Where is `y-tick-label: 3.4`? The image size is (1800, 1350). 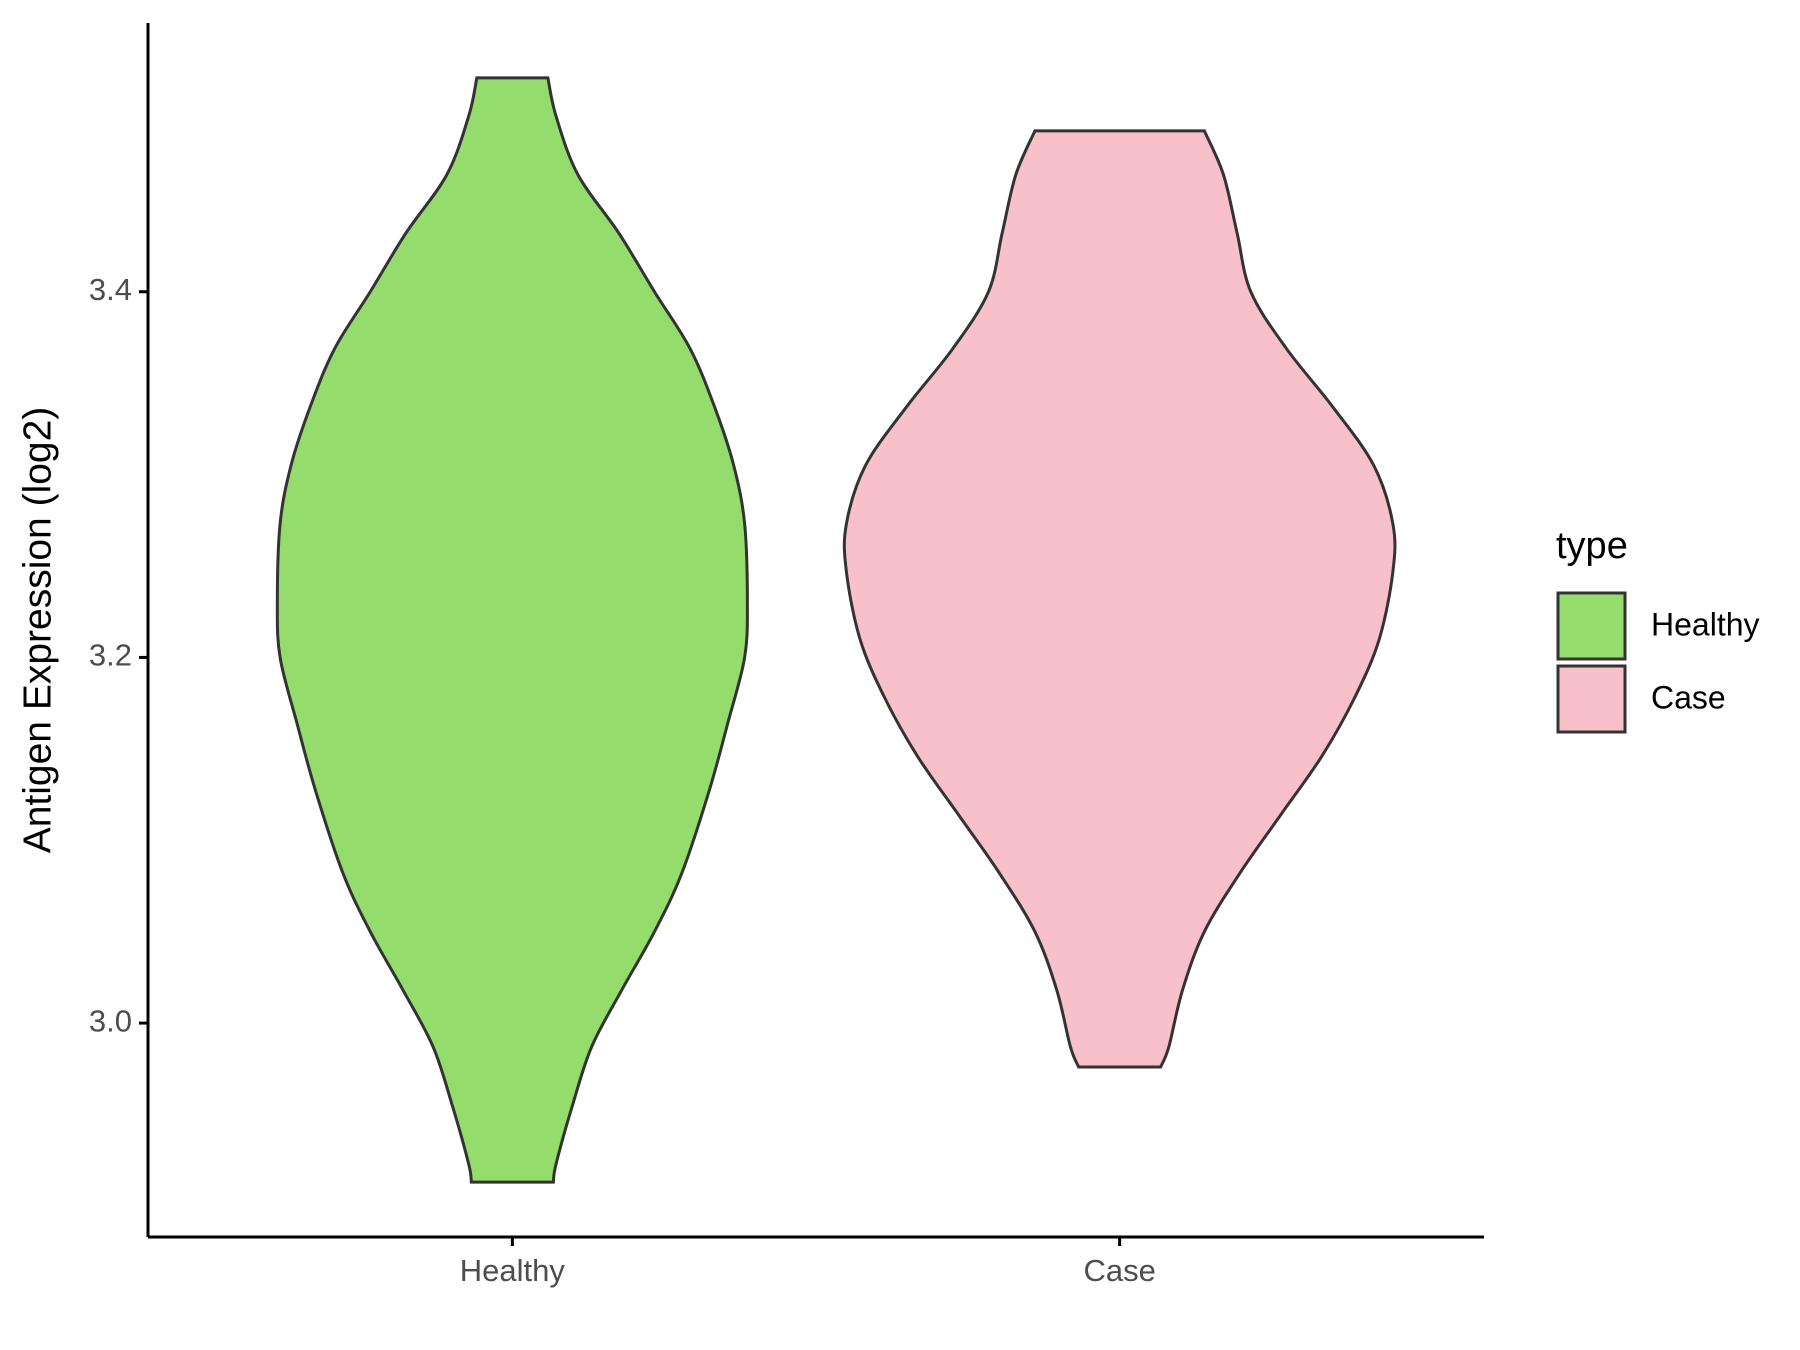
y-tick-label: 3.4 is located at coordinates (110, 289).